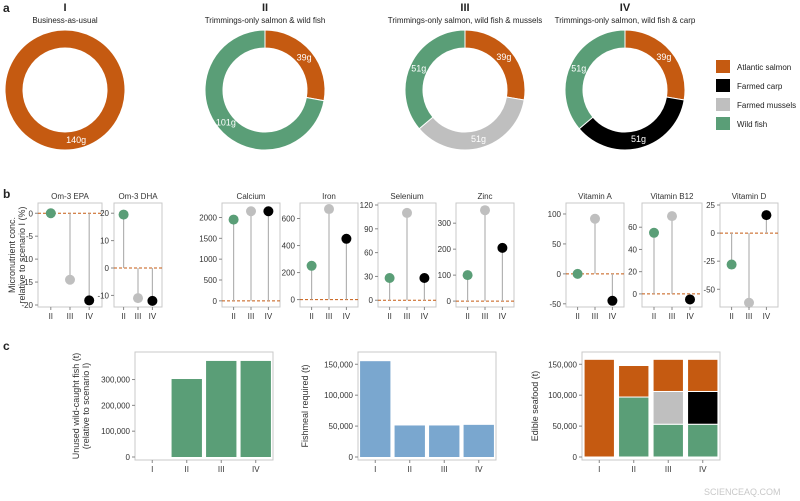  I want to click on donut-numeral: I, so click(64, 8).